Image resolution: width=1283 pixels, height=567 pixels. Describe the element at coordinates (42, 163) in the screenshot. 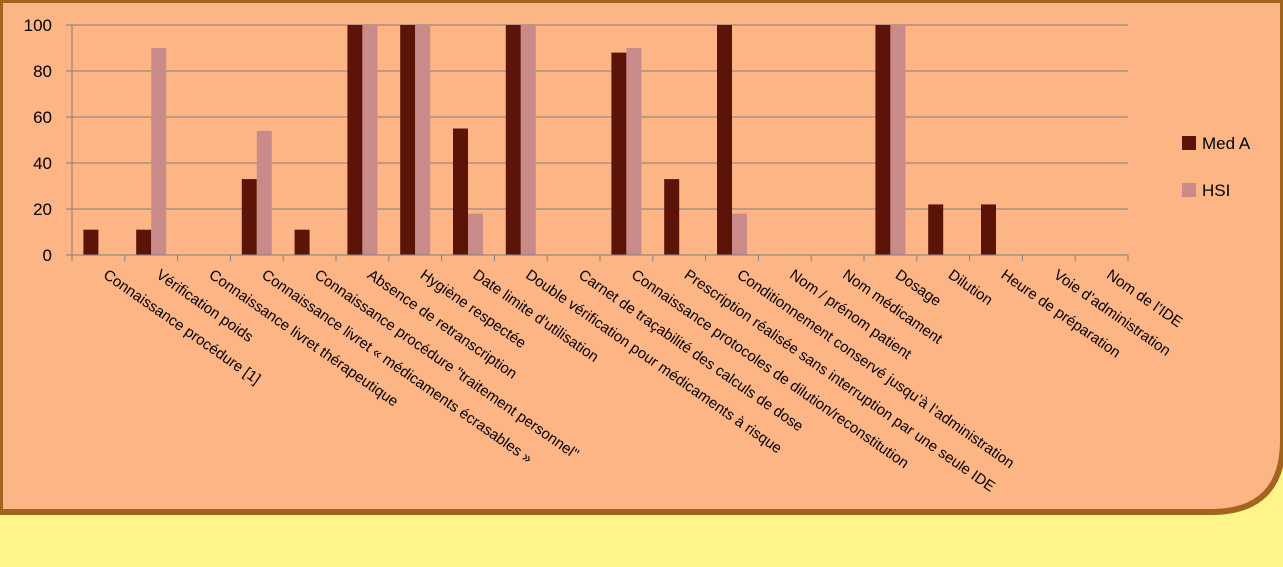

I see `y-tick-label: 40` at that location.